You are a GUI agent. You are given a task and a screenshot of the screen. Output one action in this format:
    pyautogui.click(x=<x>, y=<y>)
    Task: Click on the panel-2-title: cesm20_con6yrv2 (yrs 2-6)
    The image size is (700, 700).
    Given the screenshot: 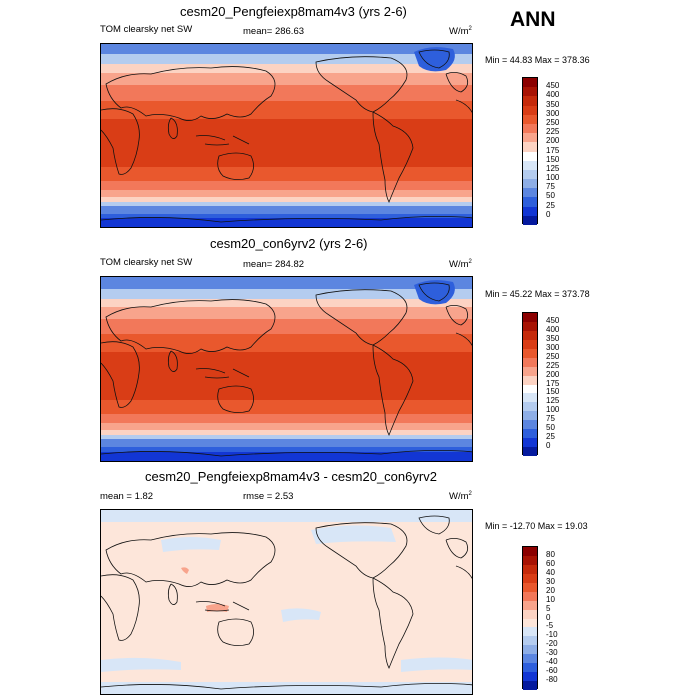 What is the action you would take?
    pyautogui.click(x=289, y=243)
    